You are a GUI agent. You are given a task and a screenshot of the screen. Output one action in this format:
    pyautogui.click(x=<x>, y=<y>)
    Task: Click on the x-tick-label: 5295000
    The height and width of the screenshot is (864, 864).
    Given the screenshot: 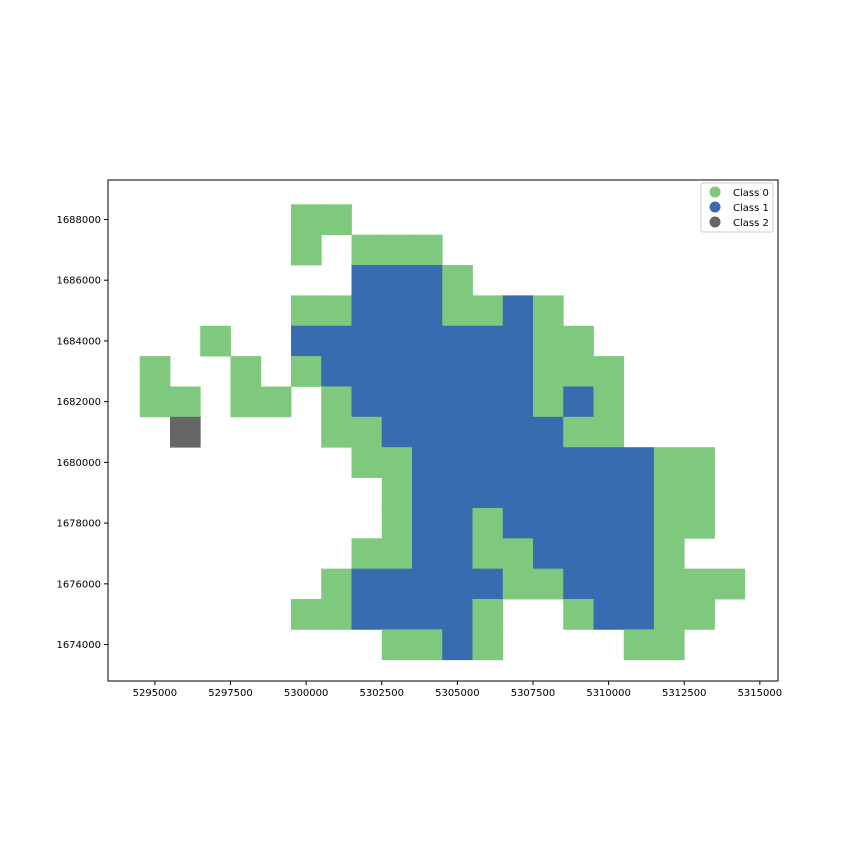 What is the action you would take?
    pyautogui.click(x=155, y=693)
    